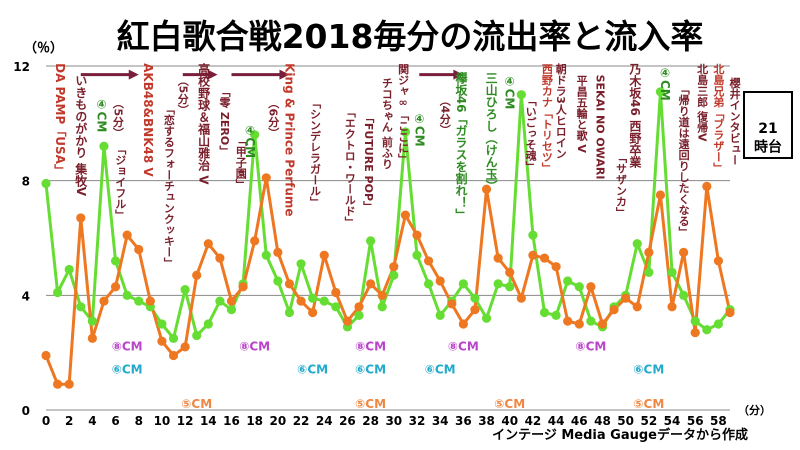 The height and width of the screenshot is (450, 800). What do you see at coordinates (735, 120) in the screenshot?
I see `program-label: 櫻井インタビュー` at bounding box center [735, 120].